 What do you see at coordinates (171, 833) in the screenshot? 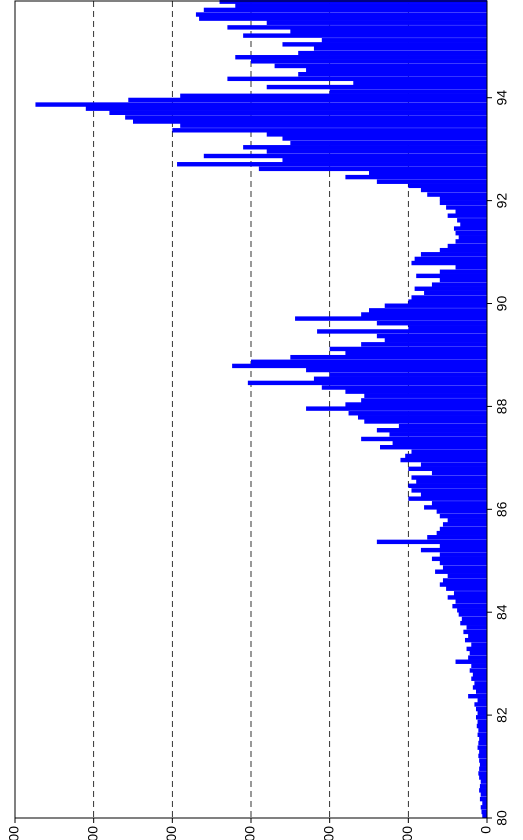
I see `y-tick-label: 2000` at bounding box center [171, 833].